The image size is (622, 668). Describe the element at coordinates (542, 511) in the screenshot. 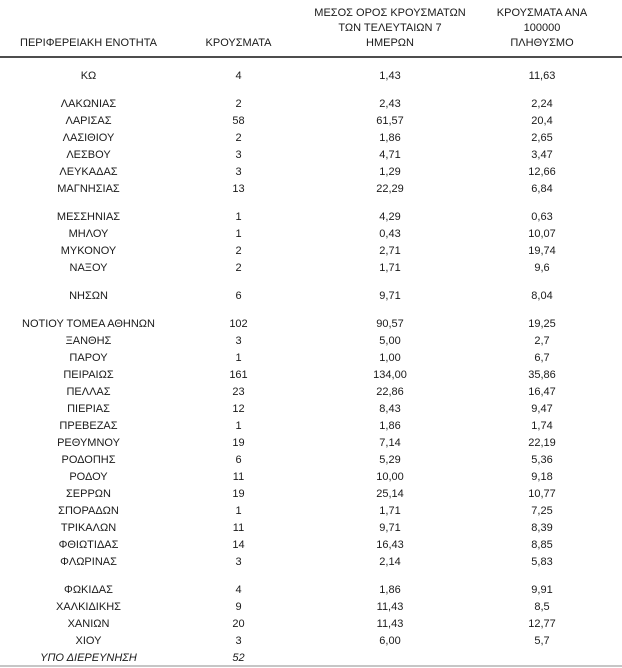

I see `per100k-value-cell: 7,25` at that location.